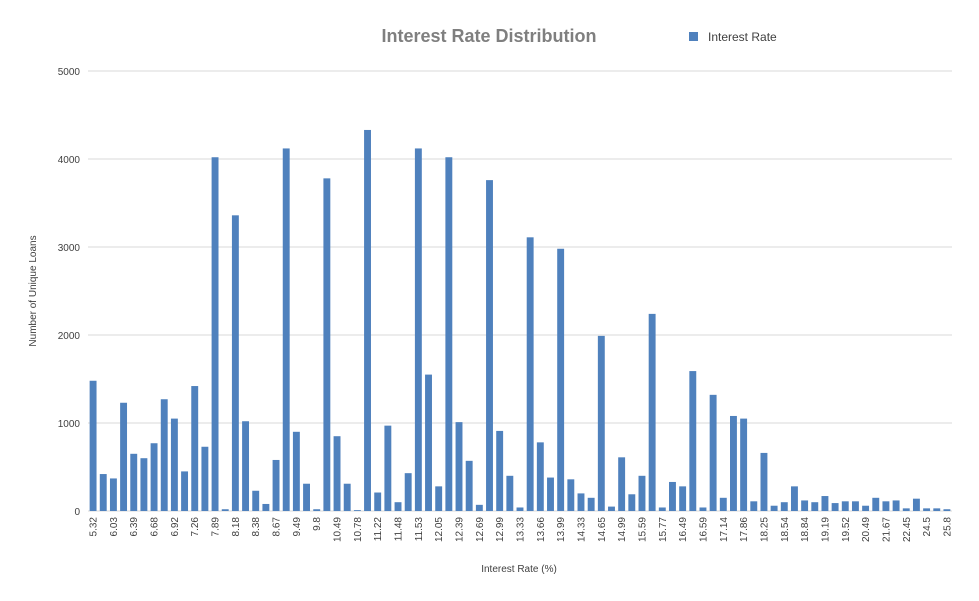  What do you see at coordinates (399, 529) in the screenshot?
I see `x-tick-label: 11.48` at bounding box center [399, 529].